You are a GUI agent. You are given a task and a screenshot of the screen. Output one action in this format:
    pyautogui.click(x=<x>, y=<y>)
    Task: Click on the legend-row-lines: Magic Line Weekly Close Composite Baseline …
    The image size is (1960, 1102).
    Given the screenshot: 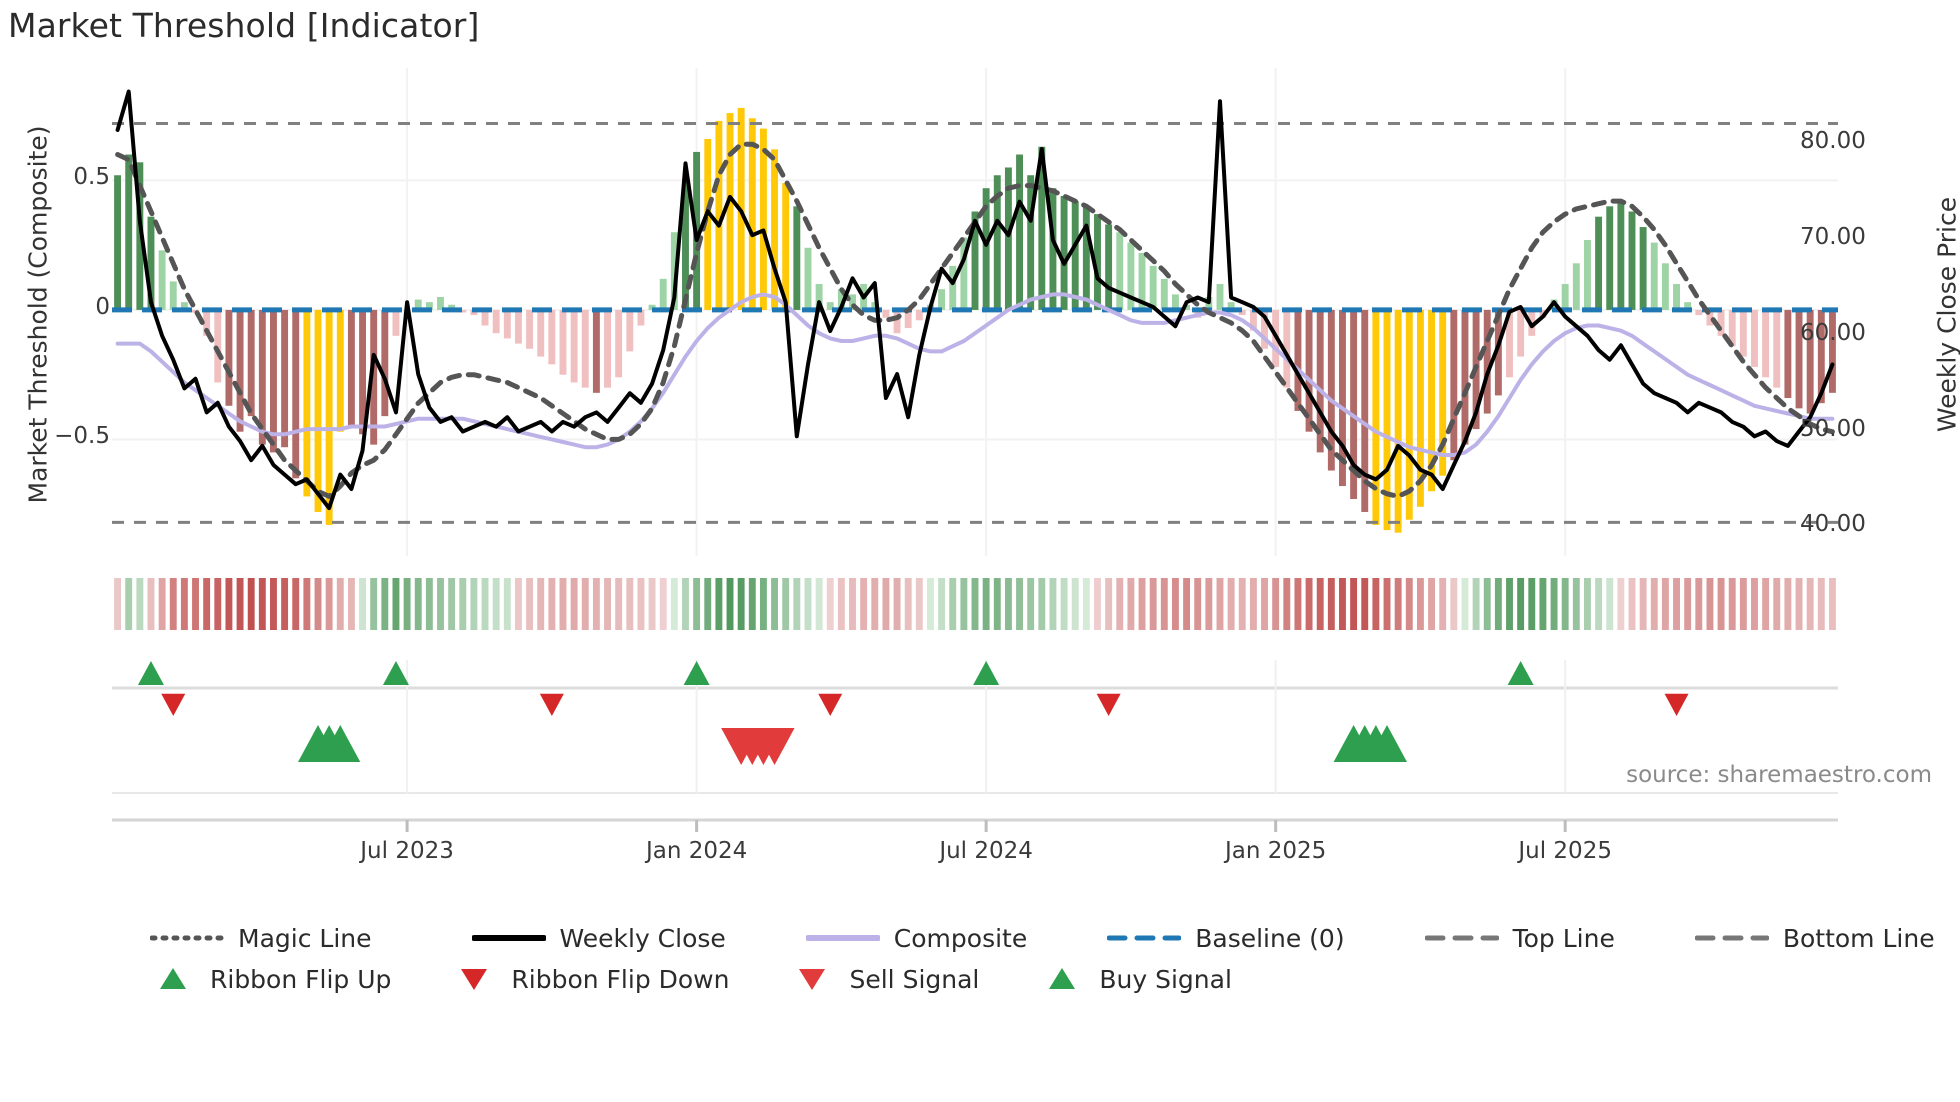 What is the action you would take?
    pyautogui.click(x=1042, y=938)
    